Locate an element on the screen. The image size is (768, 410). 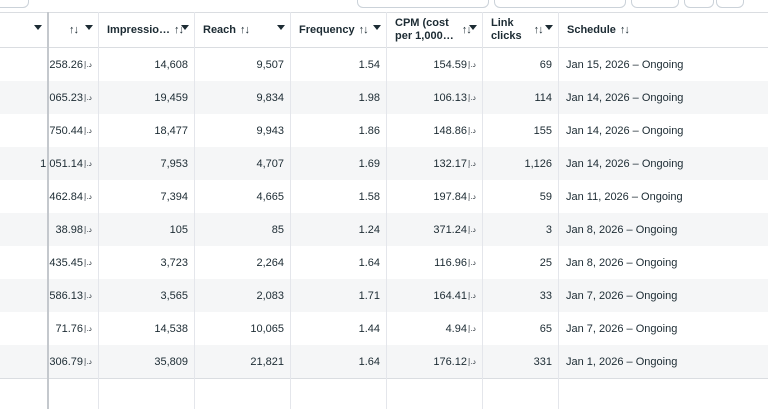
cell-impressions: 7,953 is located at coordinates (146, 163).